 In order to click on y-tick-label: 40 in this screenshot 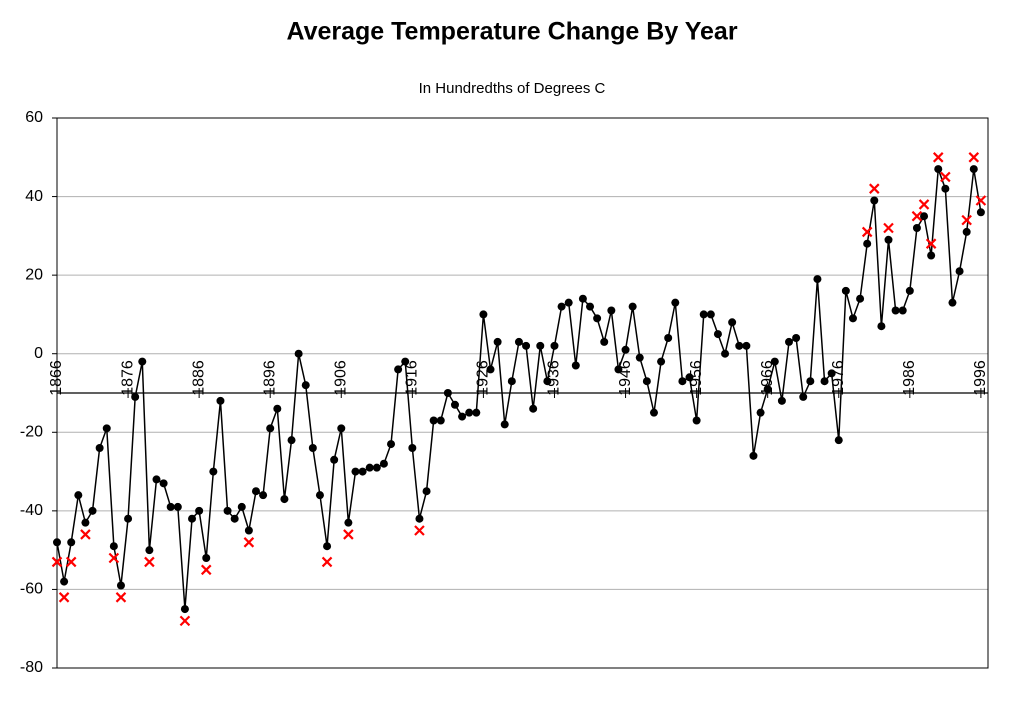, I will do `click(34, 196)`.